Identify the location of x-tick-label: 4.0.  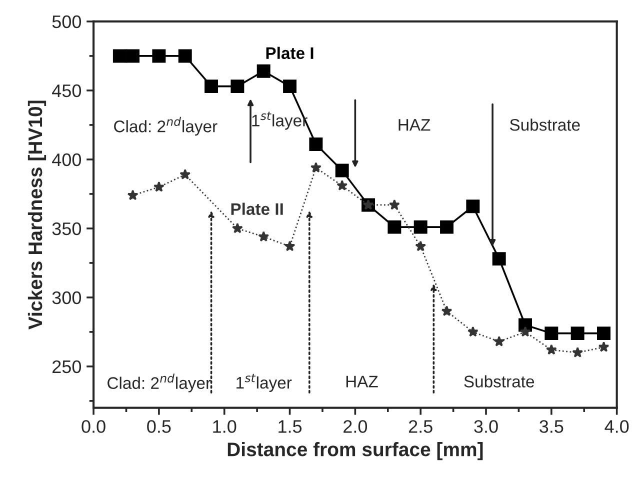
(616, 426).